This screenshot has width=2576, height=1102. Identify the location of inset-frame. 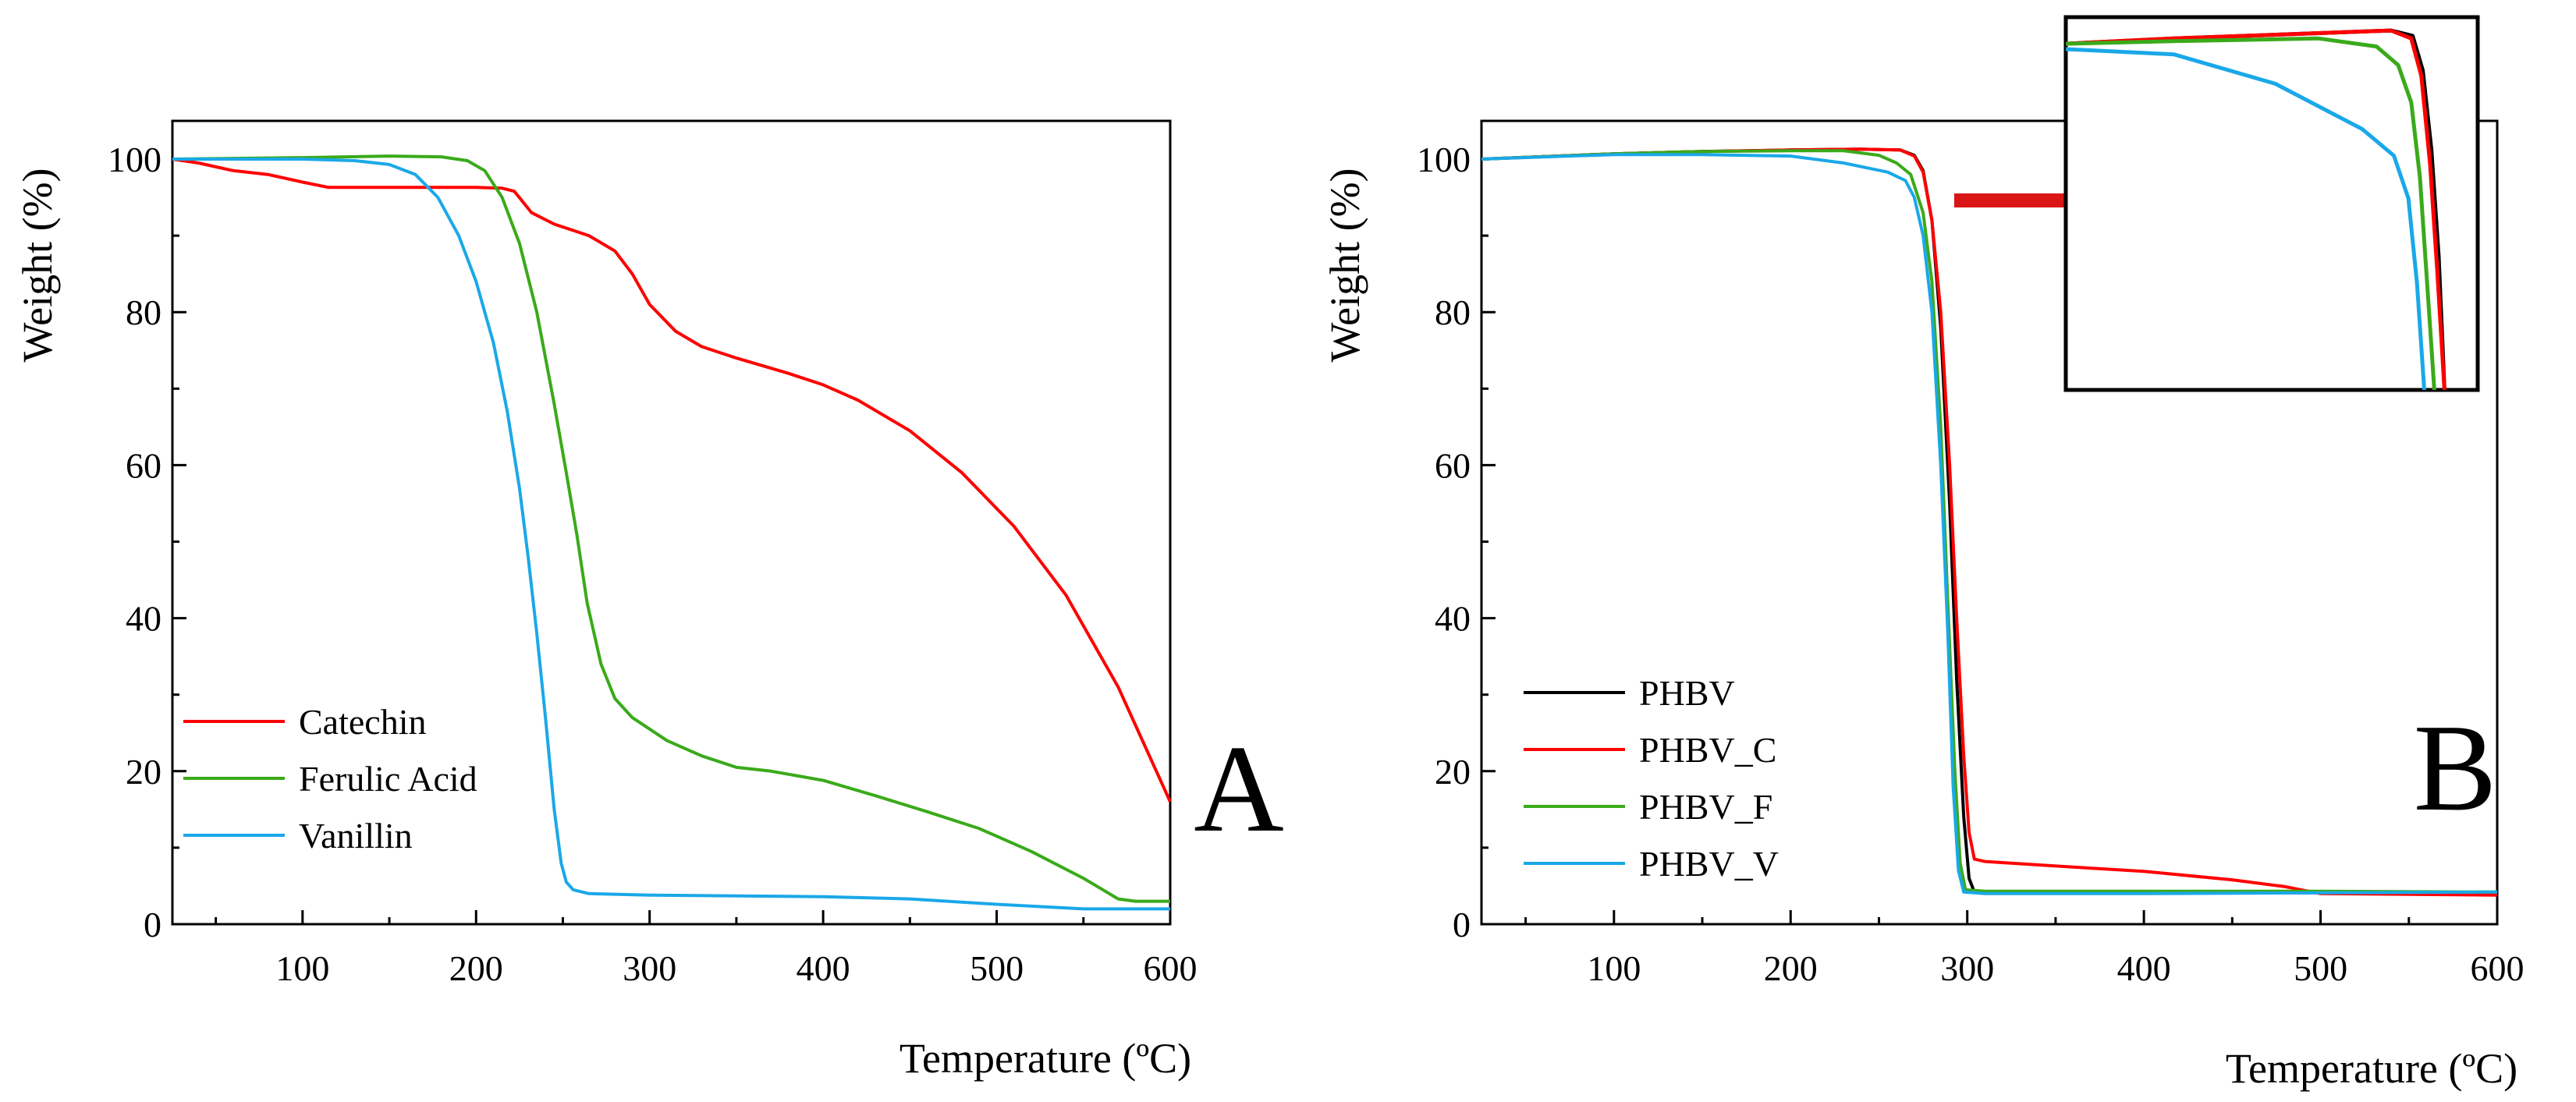
(2271, 203).